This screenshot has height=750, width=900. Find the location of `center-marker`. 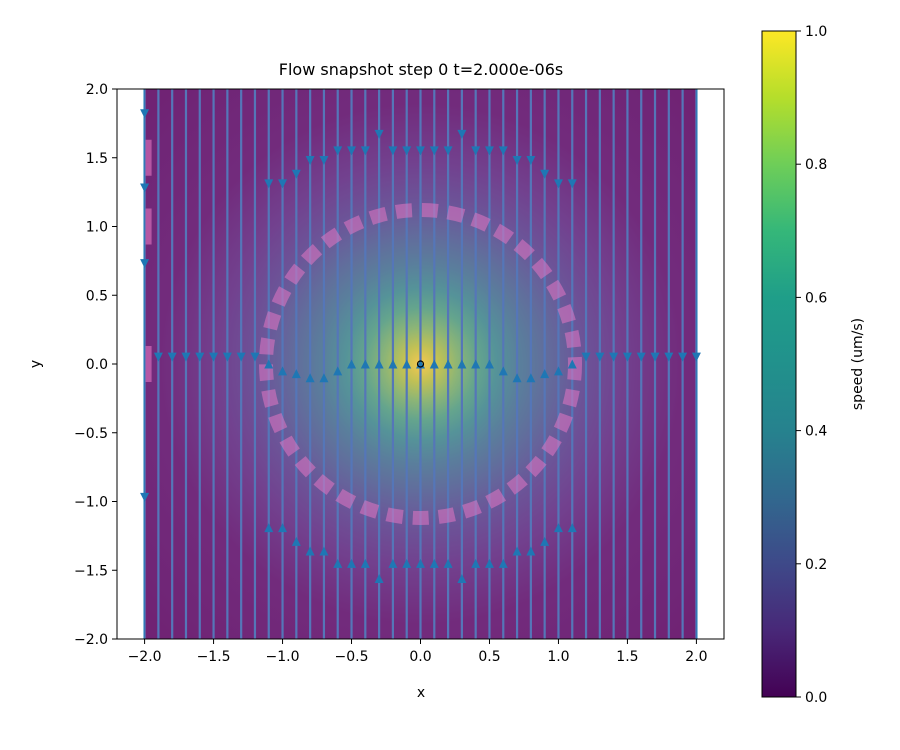

center-marker is located at coordinates (420, 364).